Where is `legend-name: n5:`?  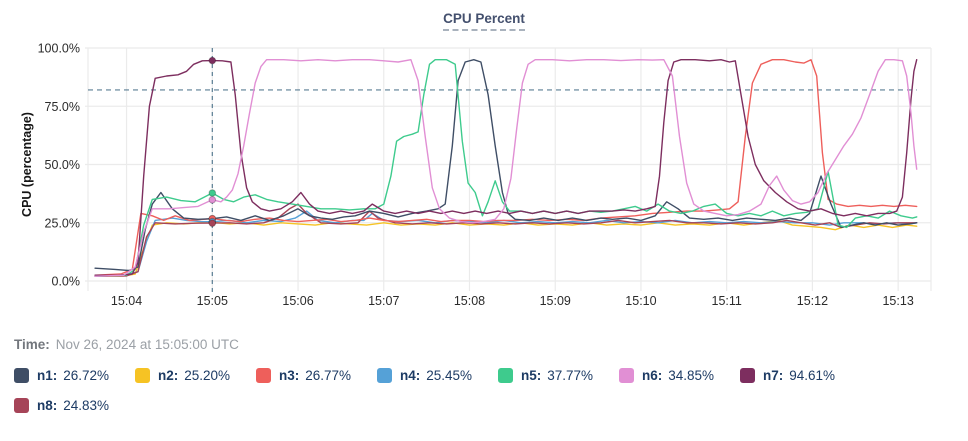 legend-name: n5: is located at coordinates (531, 375).